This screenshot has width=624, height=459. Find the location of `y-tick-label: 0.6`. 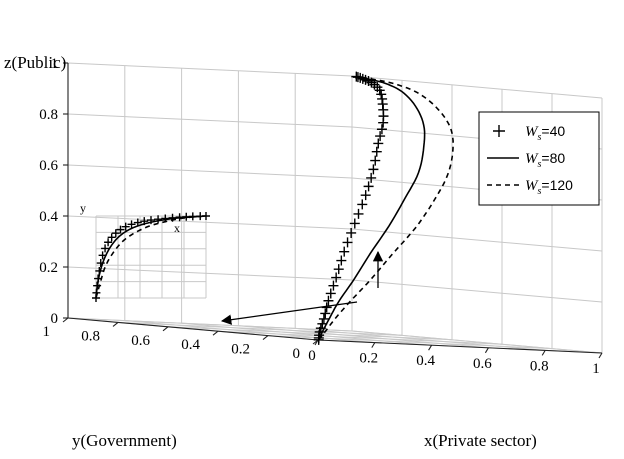

y-tick-label: 0.6 is located at coordinates (140, 341).